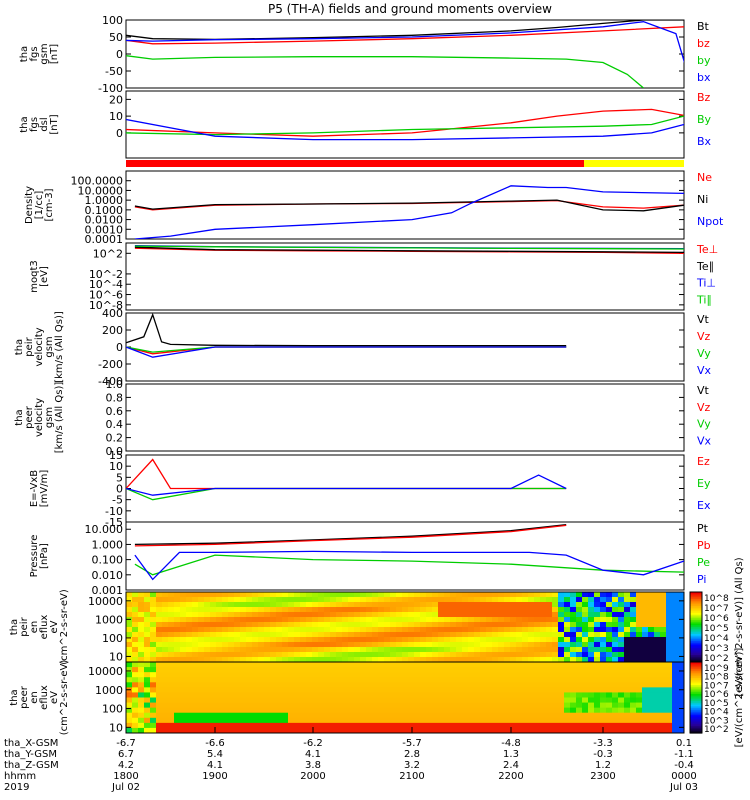 The image size is (750, 800). What do you see at coordinates (704, 505) in the screenshot?
I see `legend-entry: Ex` at bounding box center [704, 505].